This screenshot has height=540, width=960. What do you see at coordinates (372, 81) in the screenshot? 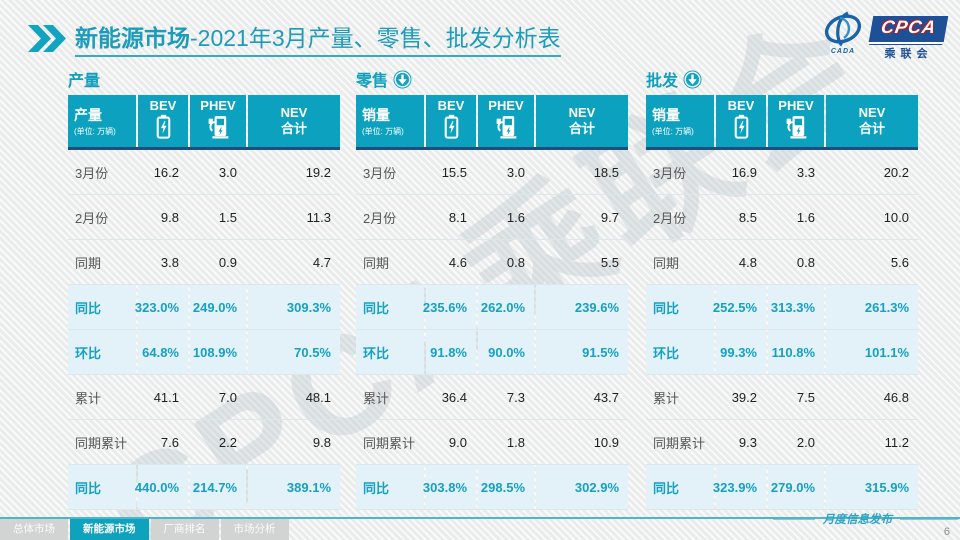
I see `section-label: 零售` at bounding box center [372, 81].